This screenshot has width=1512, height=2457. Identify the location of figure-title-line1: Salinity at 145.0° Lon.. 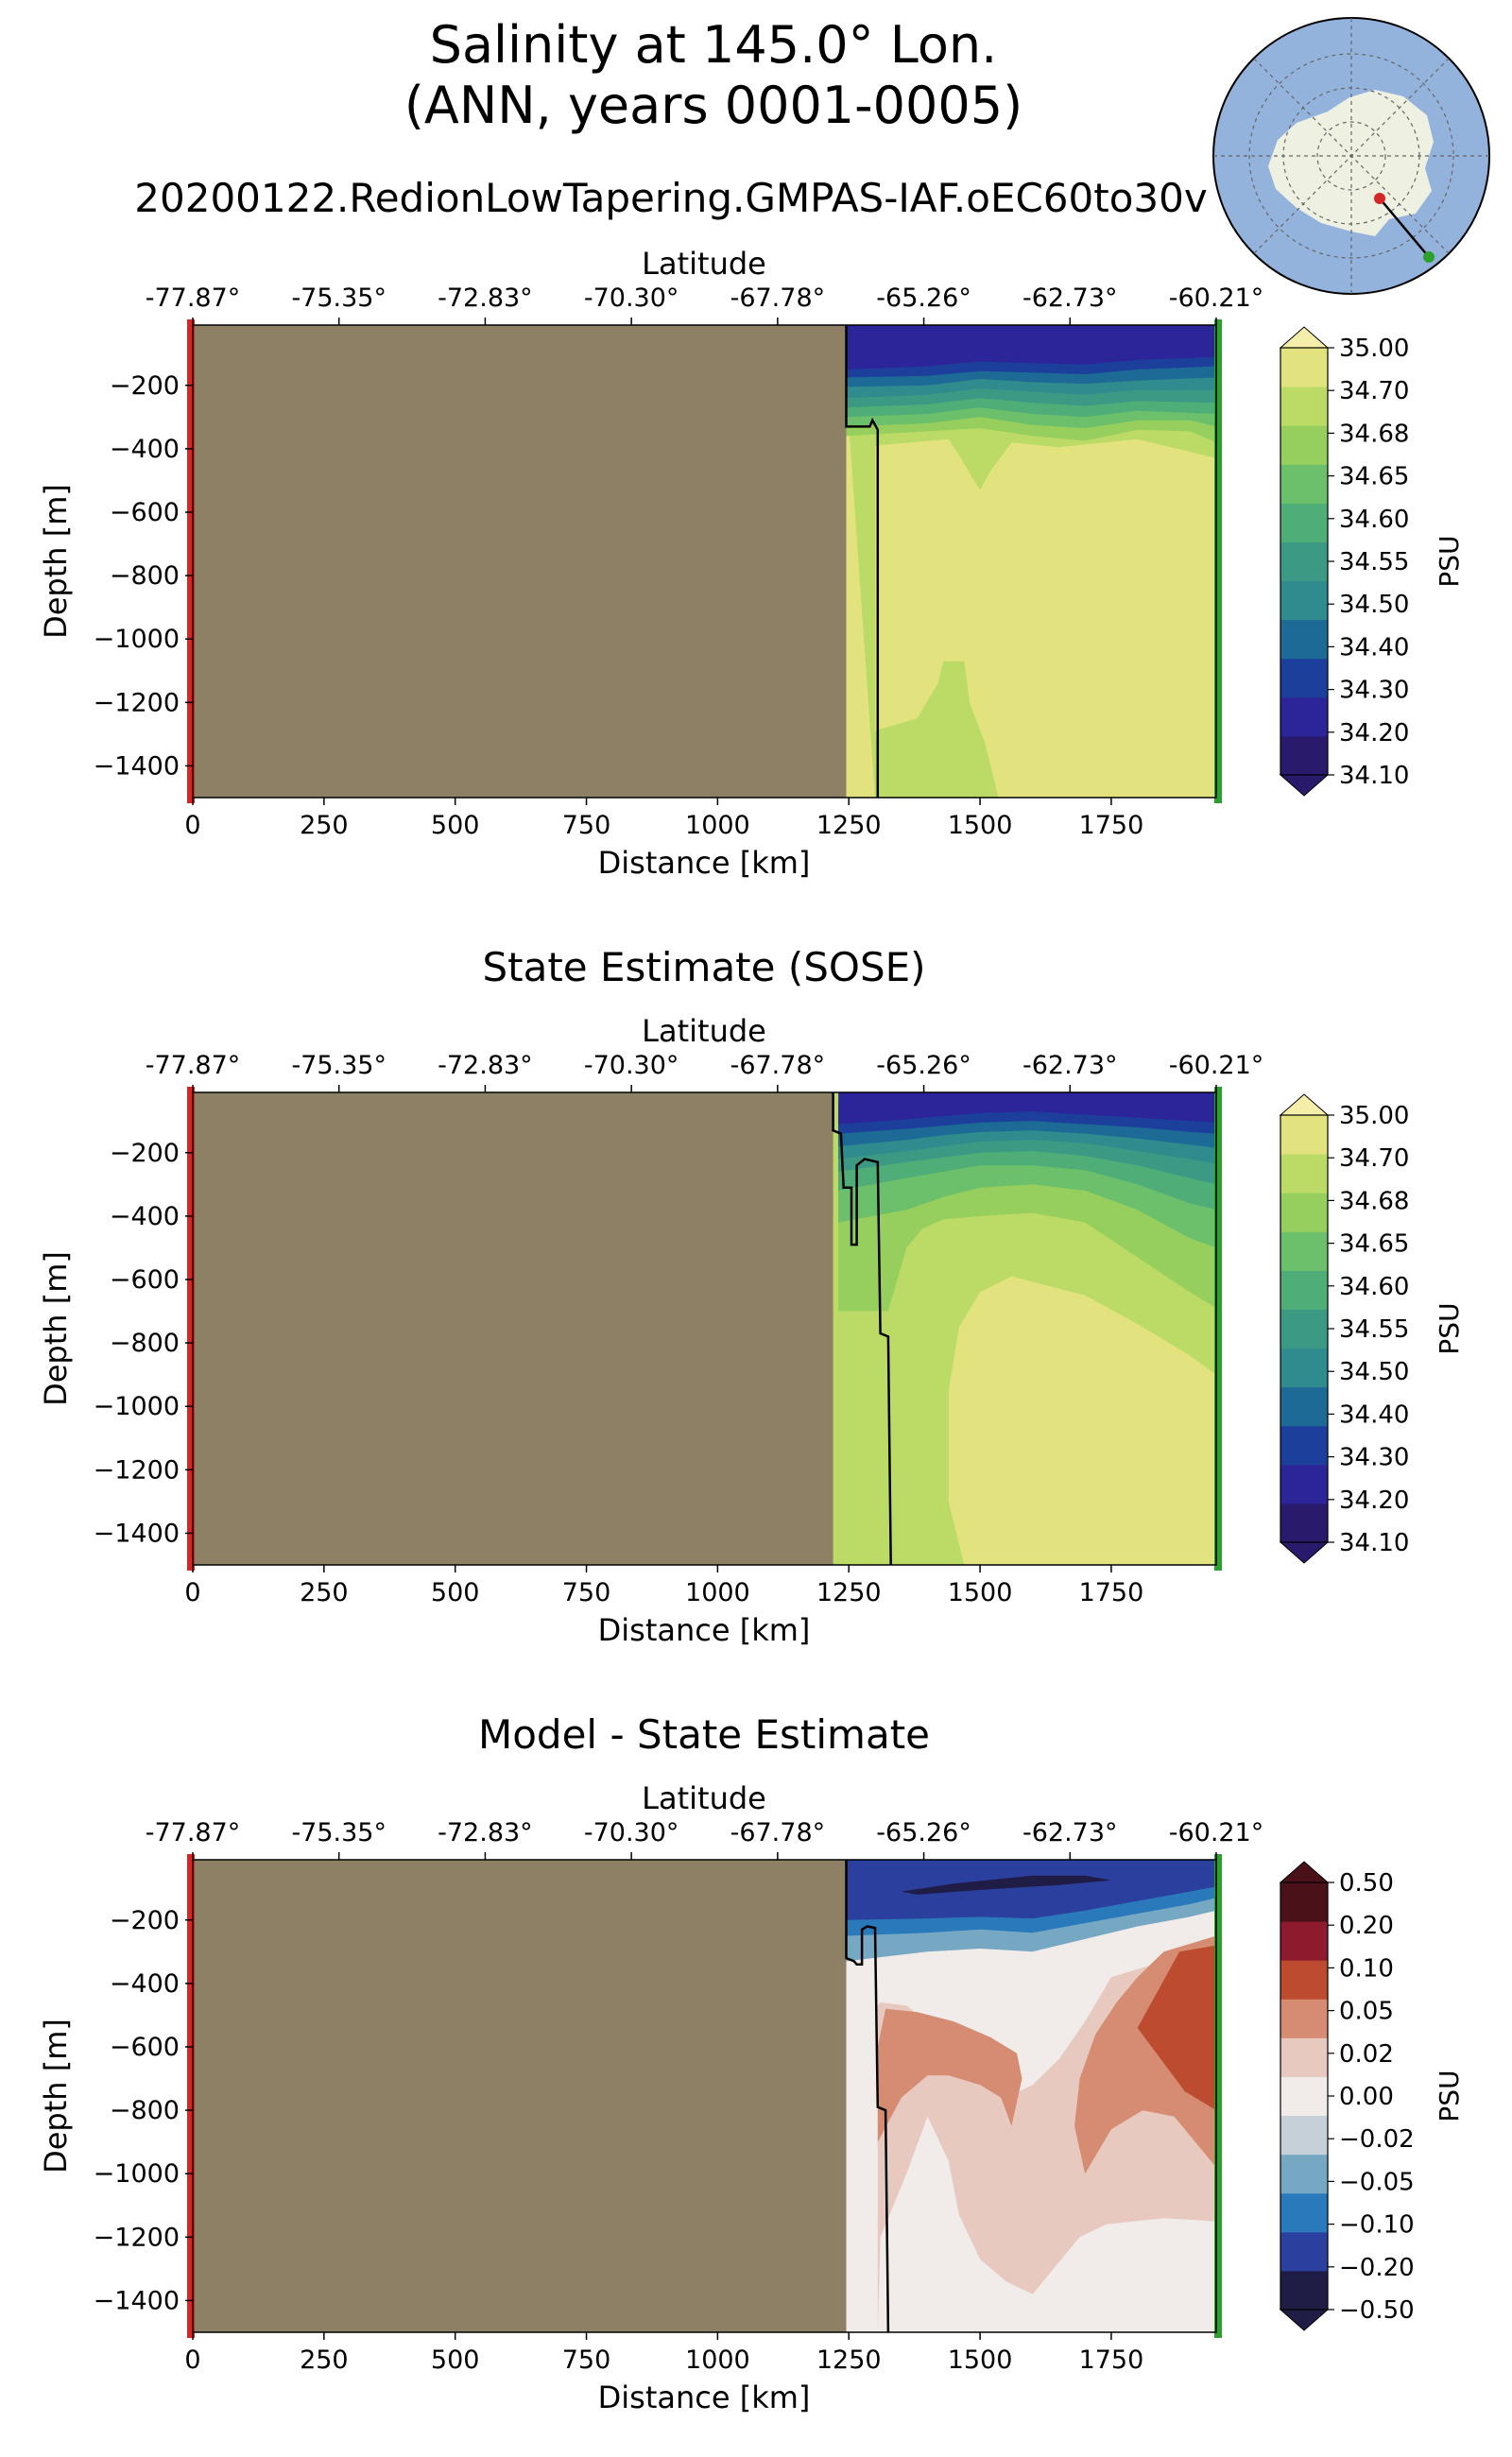
(714, 45).